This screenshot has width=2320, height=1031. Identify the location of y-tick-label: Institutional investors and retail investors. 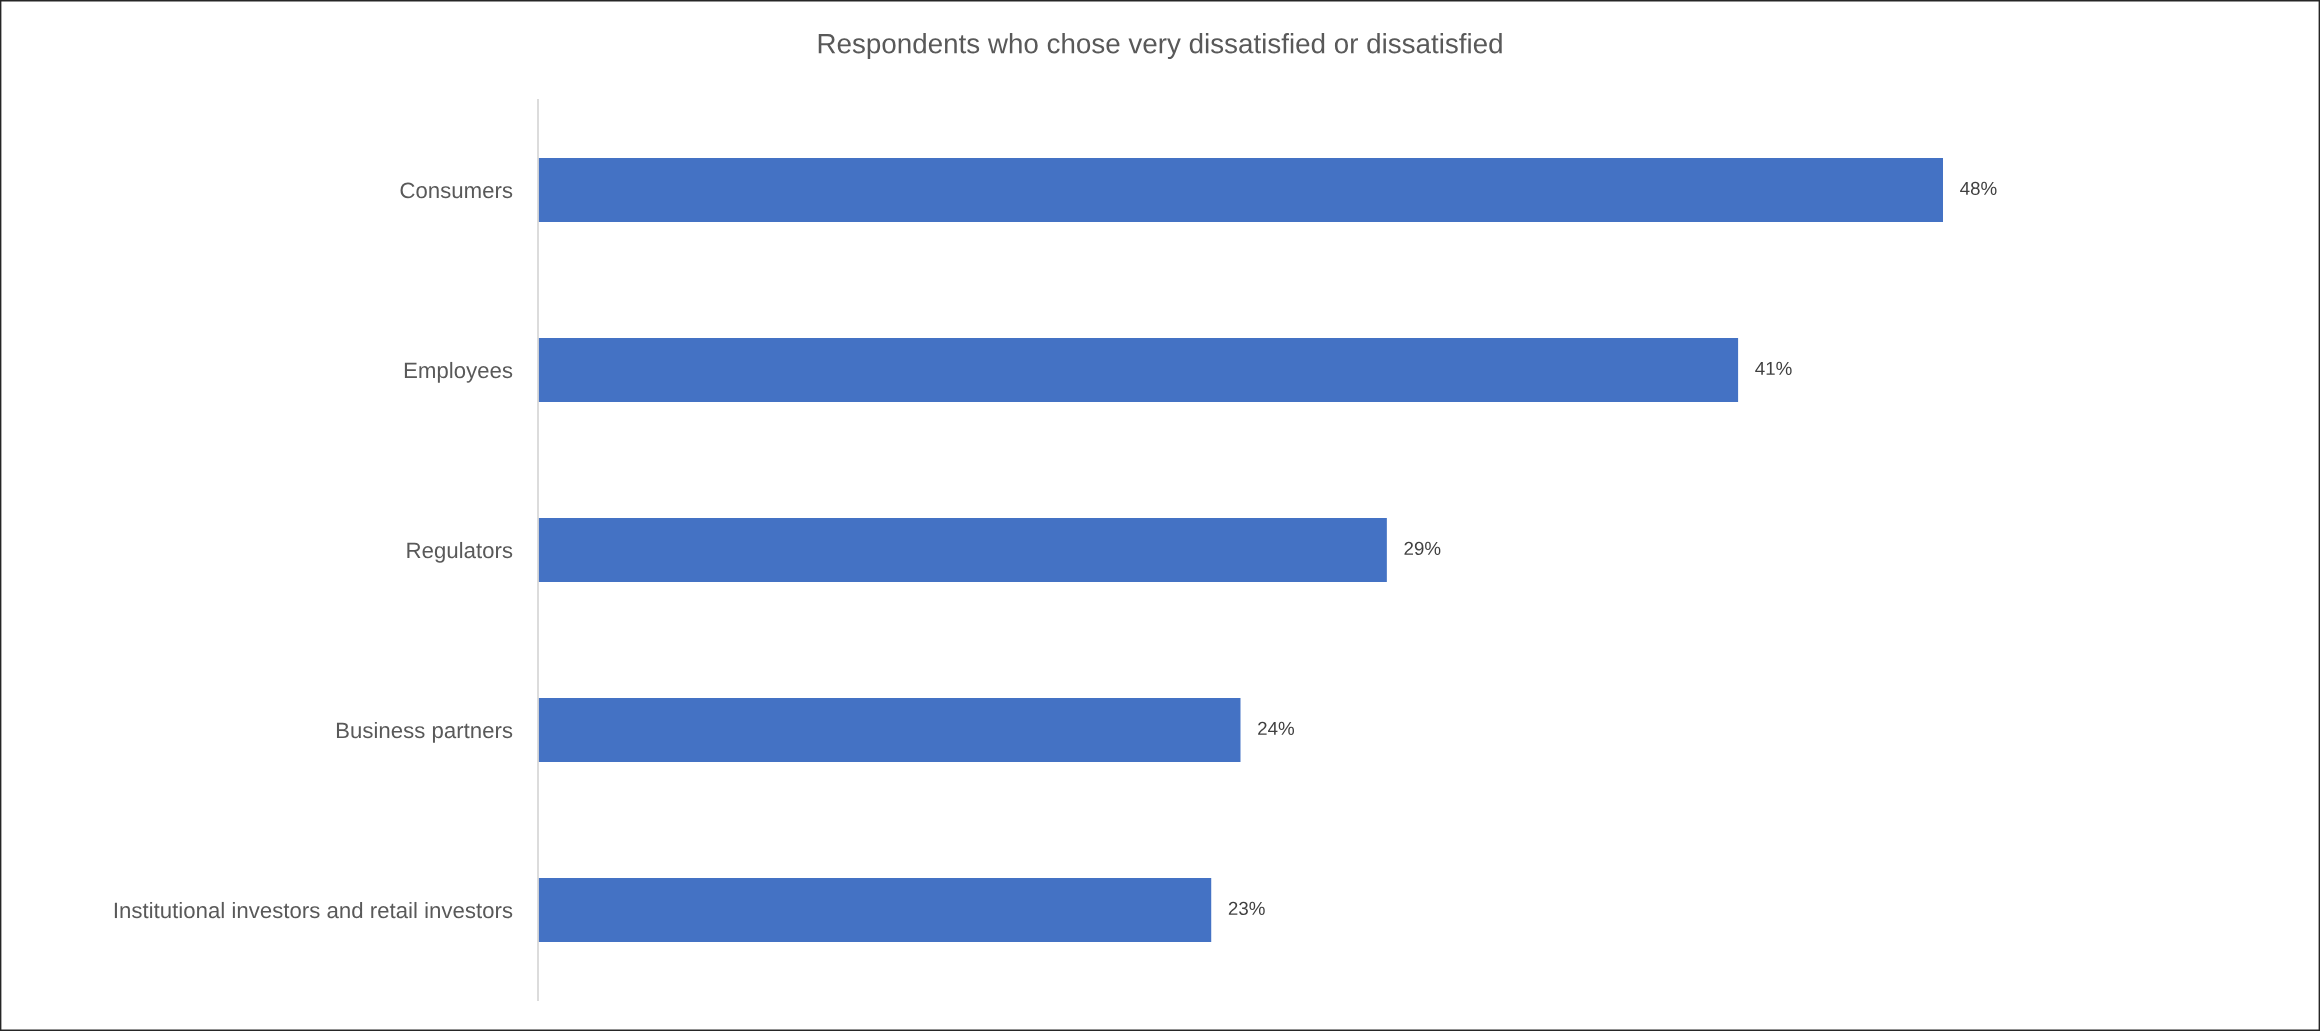
(313, 910).